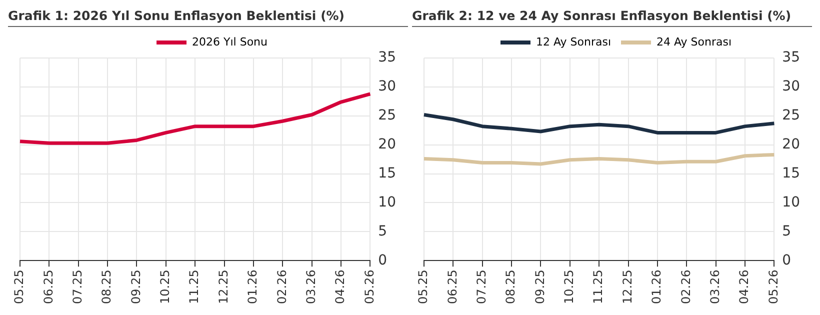 The image size is (820, 315). Describe the element at coordinates (230, 41) in the screenshot. I see `legend-label: 2026 Yıl Sonu` at that location.